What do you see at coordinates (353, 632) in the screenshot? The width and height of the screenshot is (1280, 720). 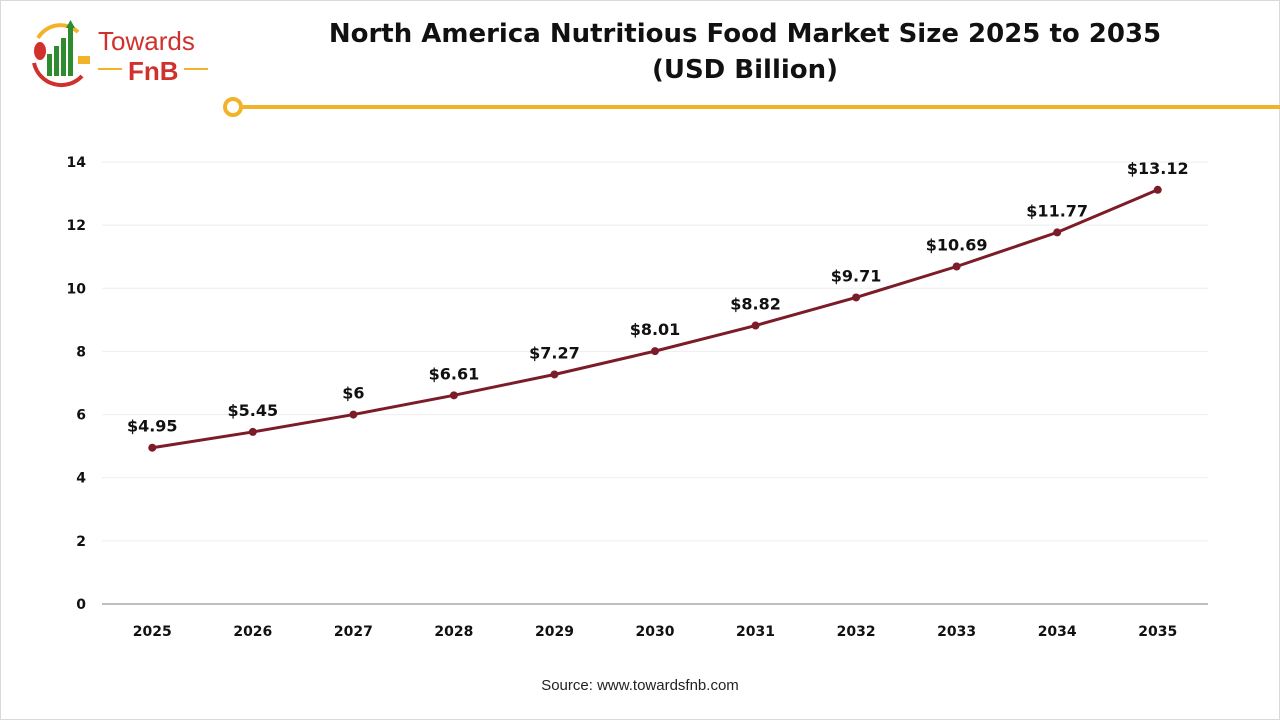 I see `x-tick-label: 2027` at bounding box center [353, 632].